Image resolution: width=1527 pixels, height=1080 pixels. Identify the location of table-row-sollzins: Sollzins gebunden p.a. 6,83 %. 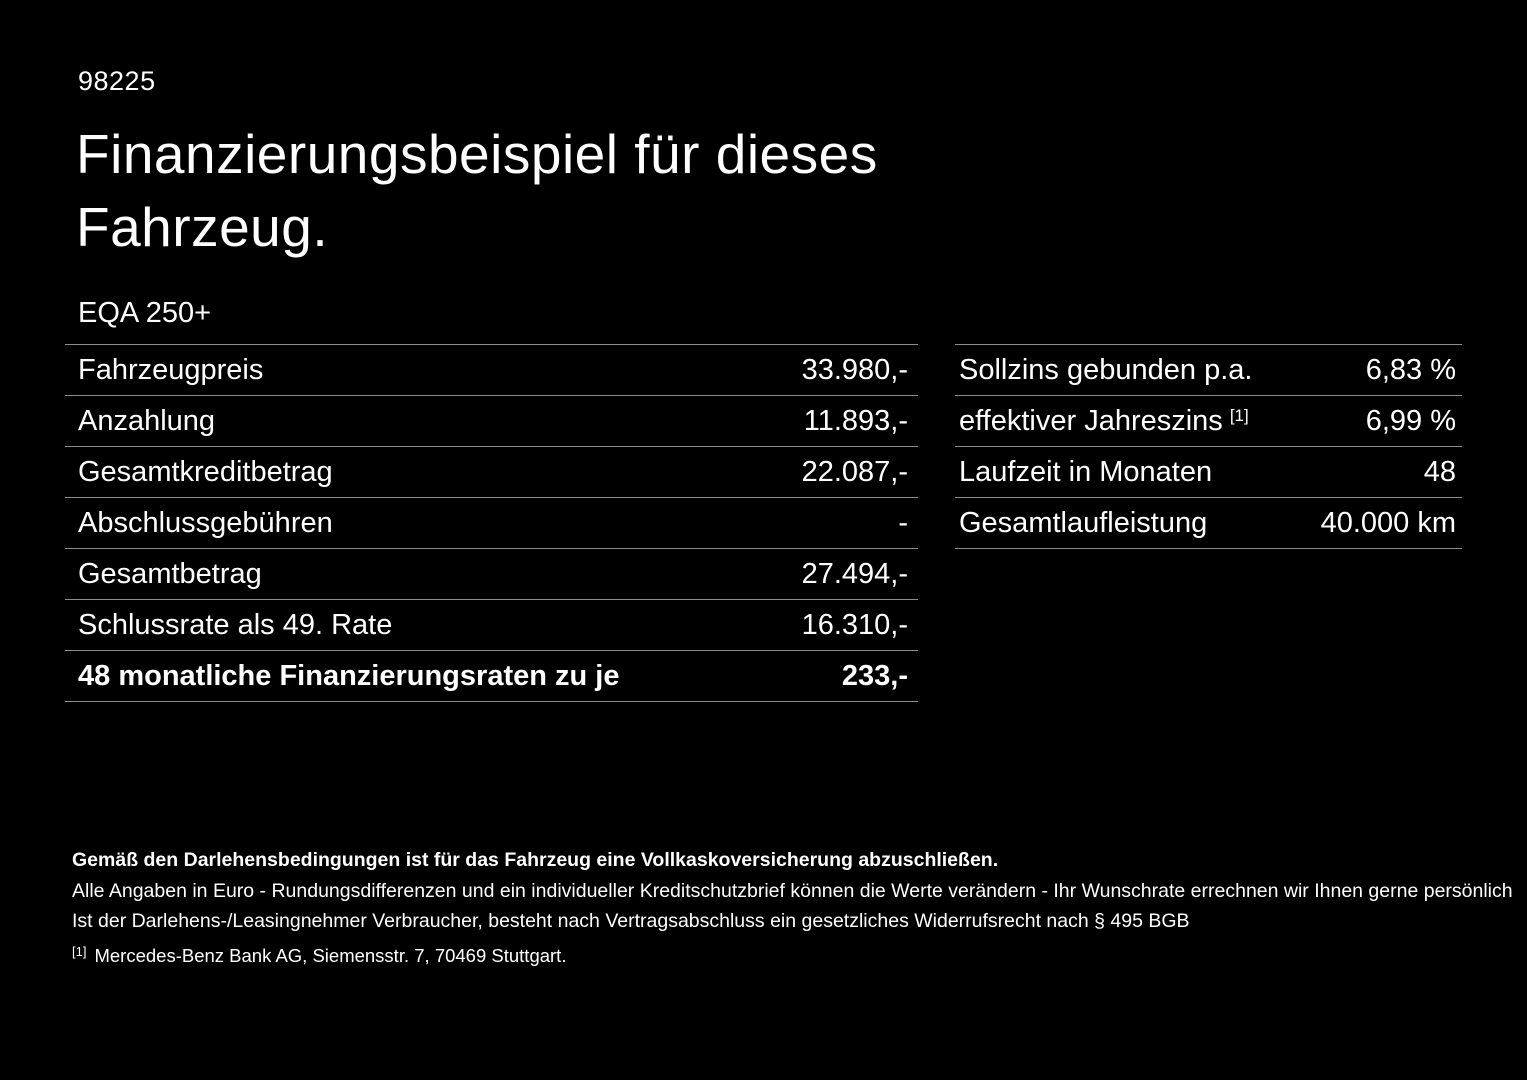
(1208, 369).